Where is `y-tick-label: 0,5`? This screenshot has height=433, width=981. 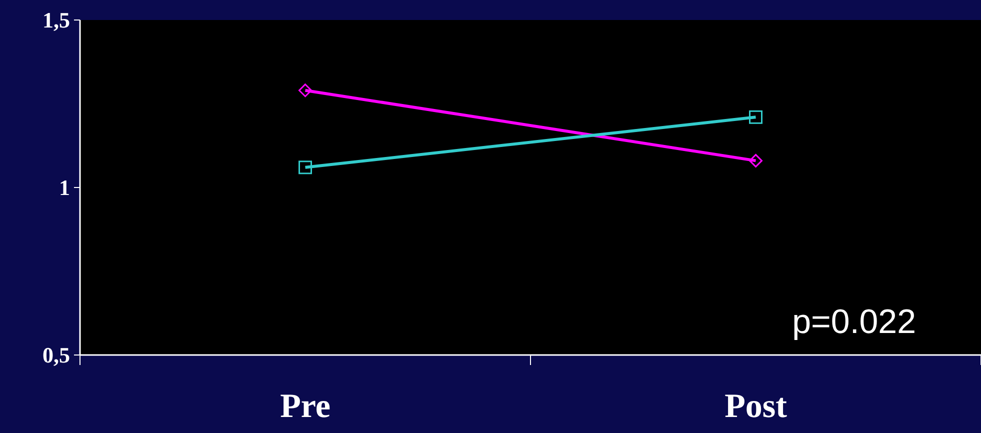 y-tick-label: 0,5 is located at coordinates (56, 355).